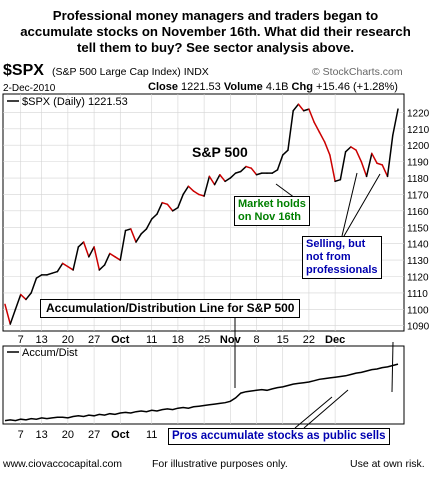  I want to click on market-holds-callout: Market holds on Nov 16th, so click(272, 211).